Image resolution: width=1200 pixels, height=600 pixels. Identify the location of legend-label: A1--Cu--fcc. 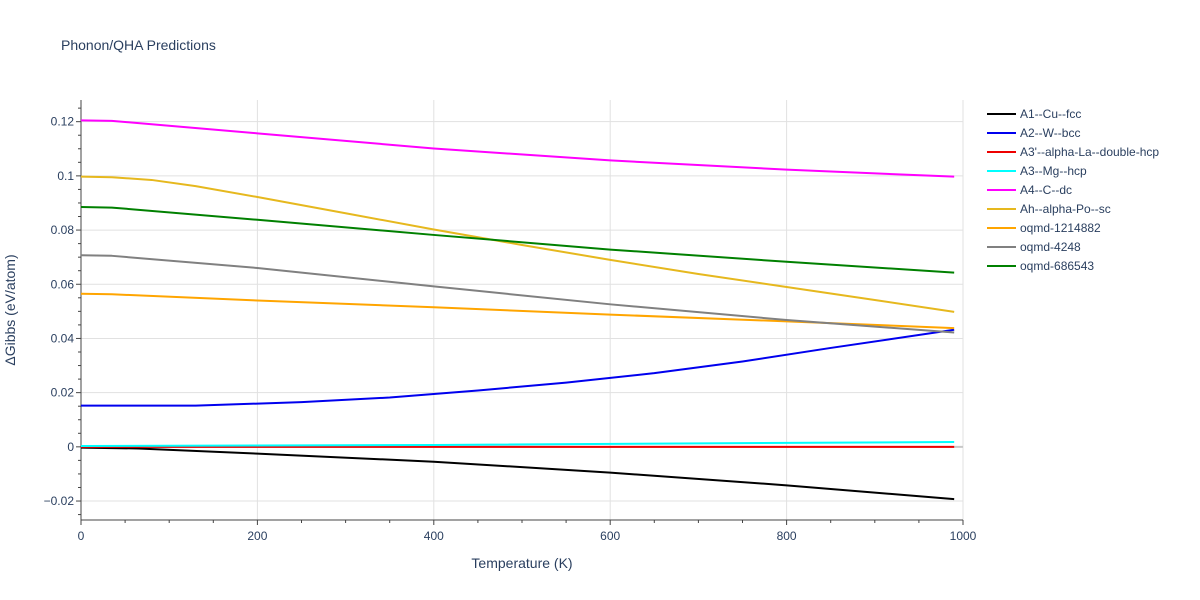
(1050, 114).